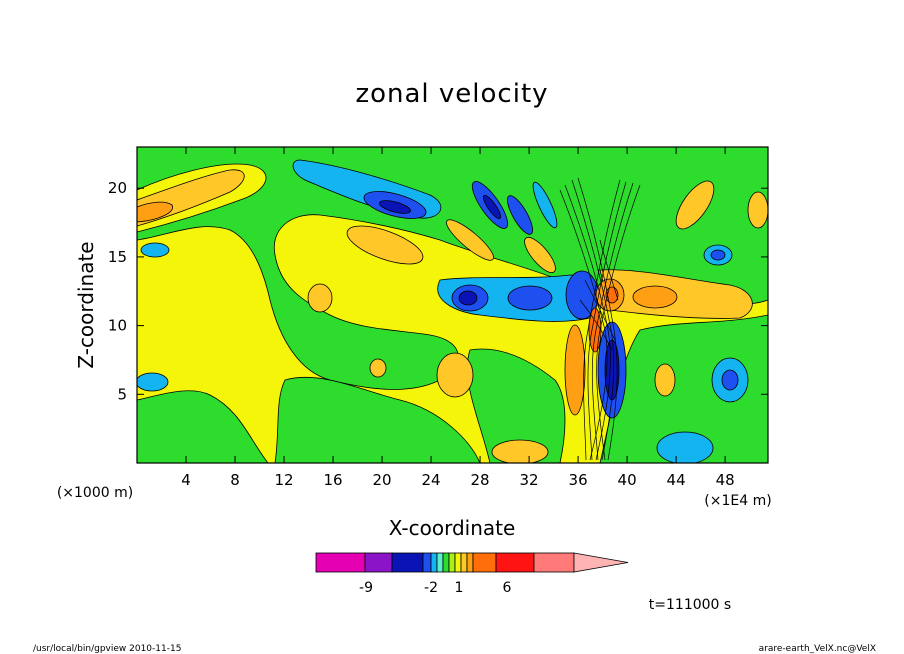  What do you see at coordinates (757, 210) in the screenshot?
I see `orange-far-right` at bounding box center [757, 210].